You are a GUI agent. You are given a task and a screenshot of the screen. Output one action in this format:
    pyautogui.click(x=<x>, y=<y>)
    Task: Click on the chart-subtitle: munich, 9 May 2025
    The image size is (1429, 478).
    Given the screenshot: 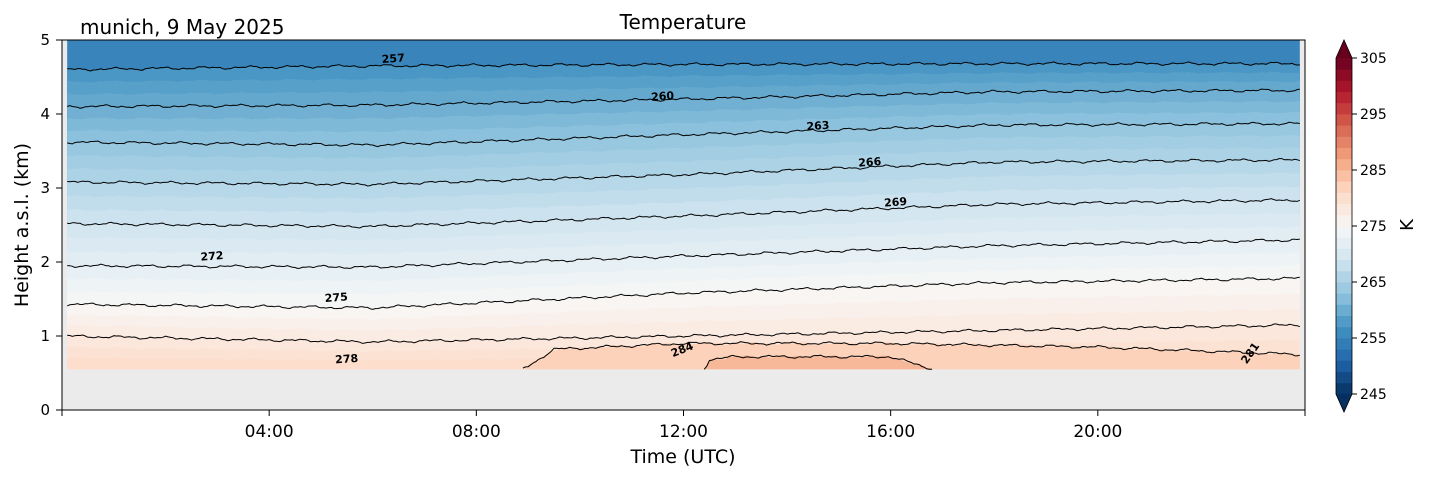 What is the action you would take?
    pyautogui.click(x=182, y=27)
    